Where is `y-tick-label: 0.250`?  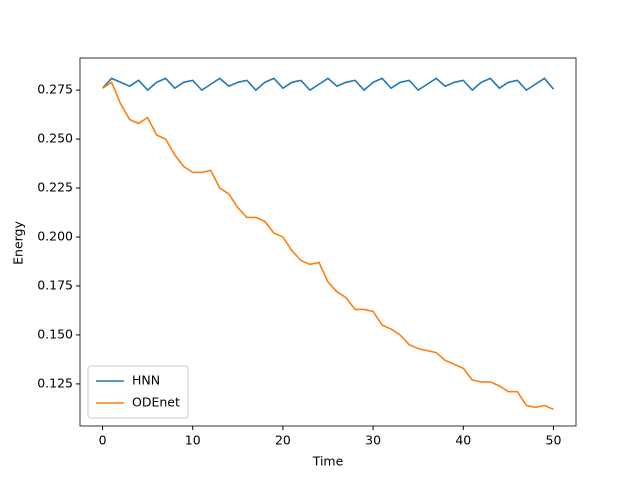 y-tick-label: 0.250 is located at coordinates (55, 138).